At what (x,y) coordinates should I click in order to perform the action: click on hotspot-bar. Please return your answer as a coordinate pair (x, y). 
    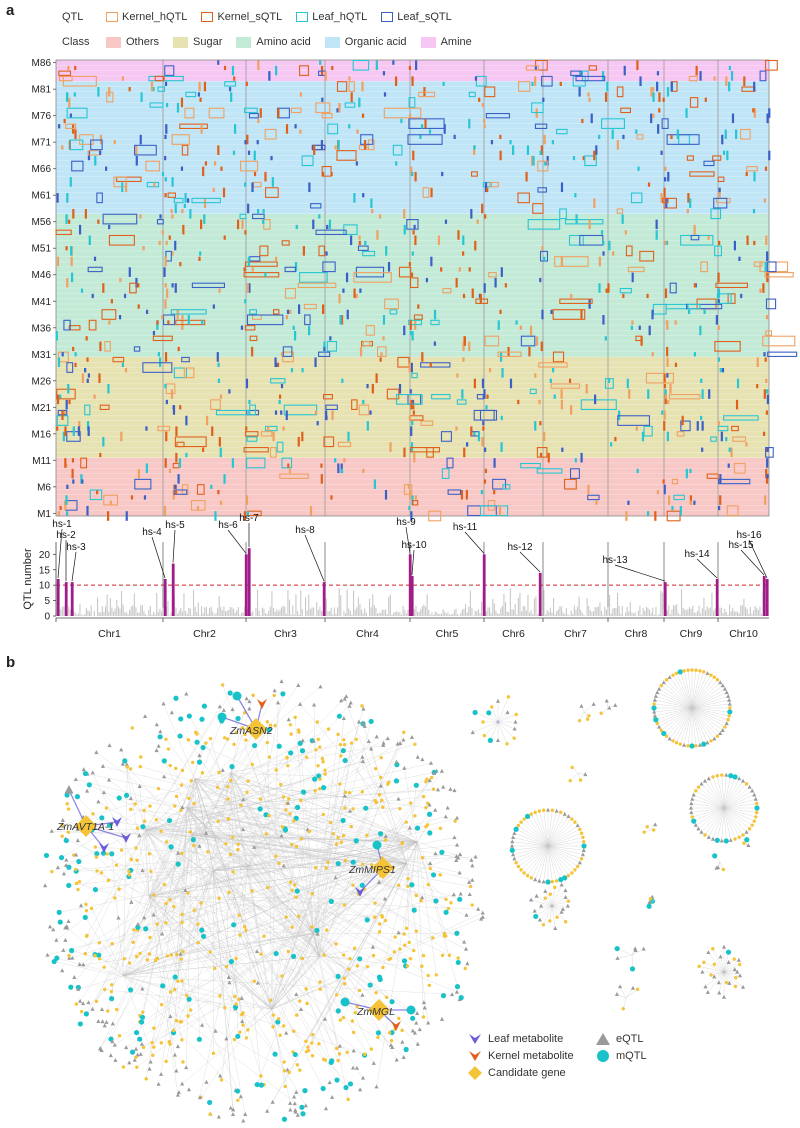
    Looking at the image, I should click on (540, 594).